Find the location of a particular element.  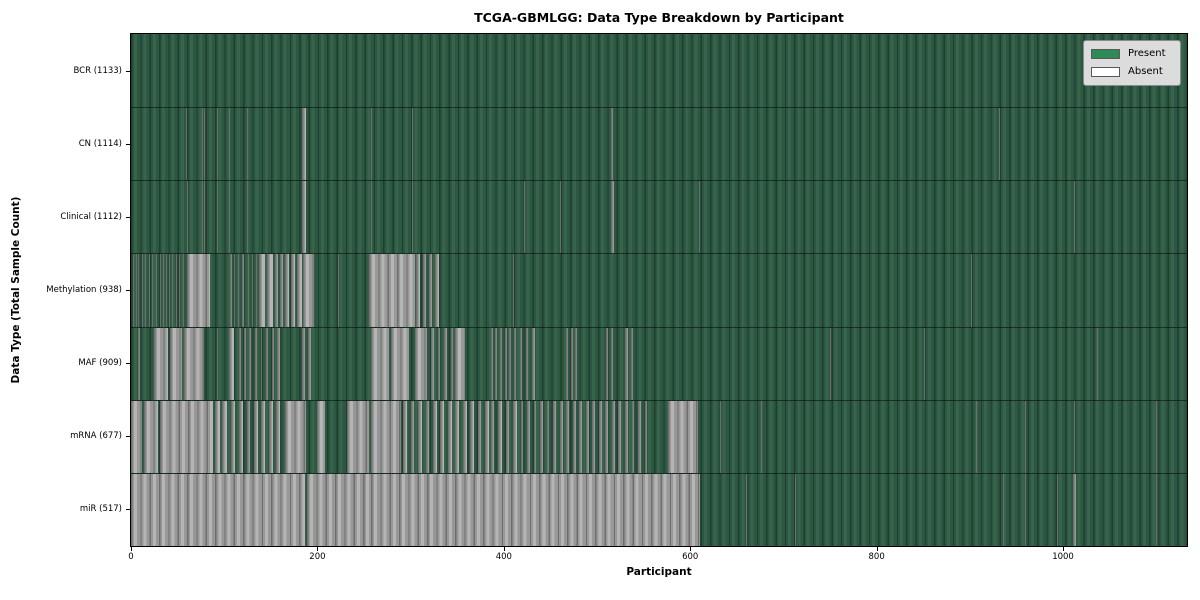

legend: Present Absent is located at coordinates (1132, 63).